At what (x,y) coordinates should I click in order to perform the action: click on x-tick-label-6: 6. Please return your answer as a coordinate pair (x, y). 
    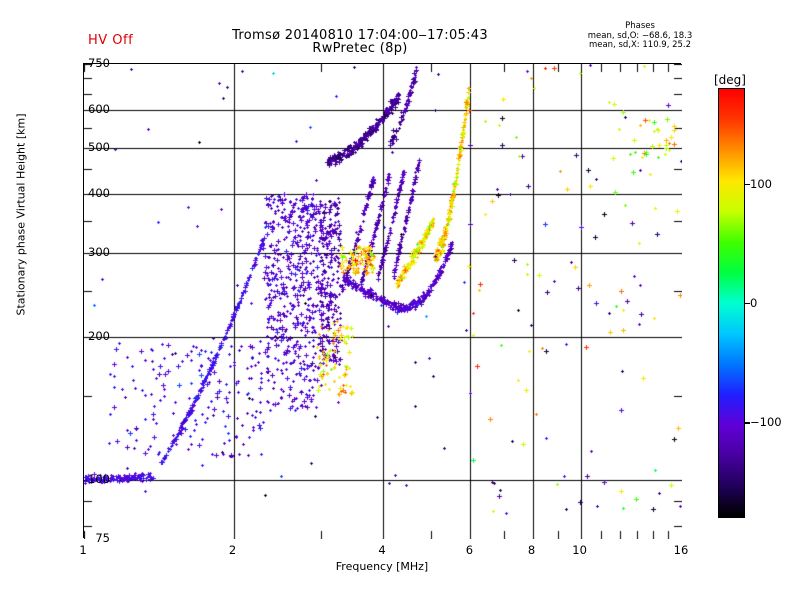
    Looking at the image, I should click on (469, 550).